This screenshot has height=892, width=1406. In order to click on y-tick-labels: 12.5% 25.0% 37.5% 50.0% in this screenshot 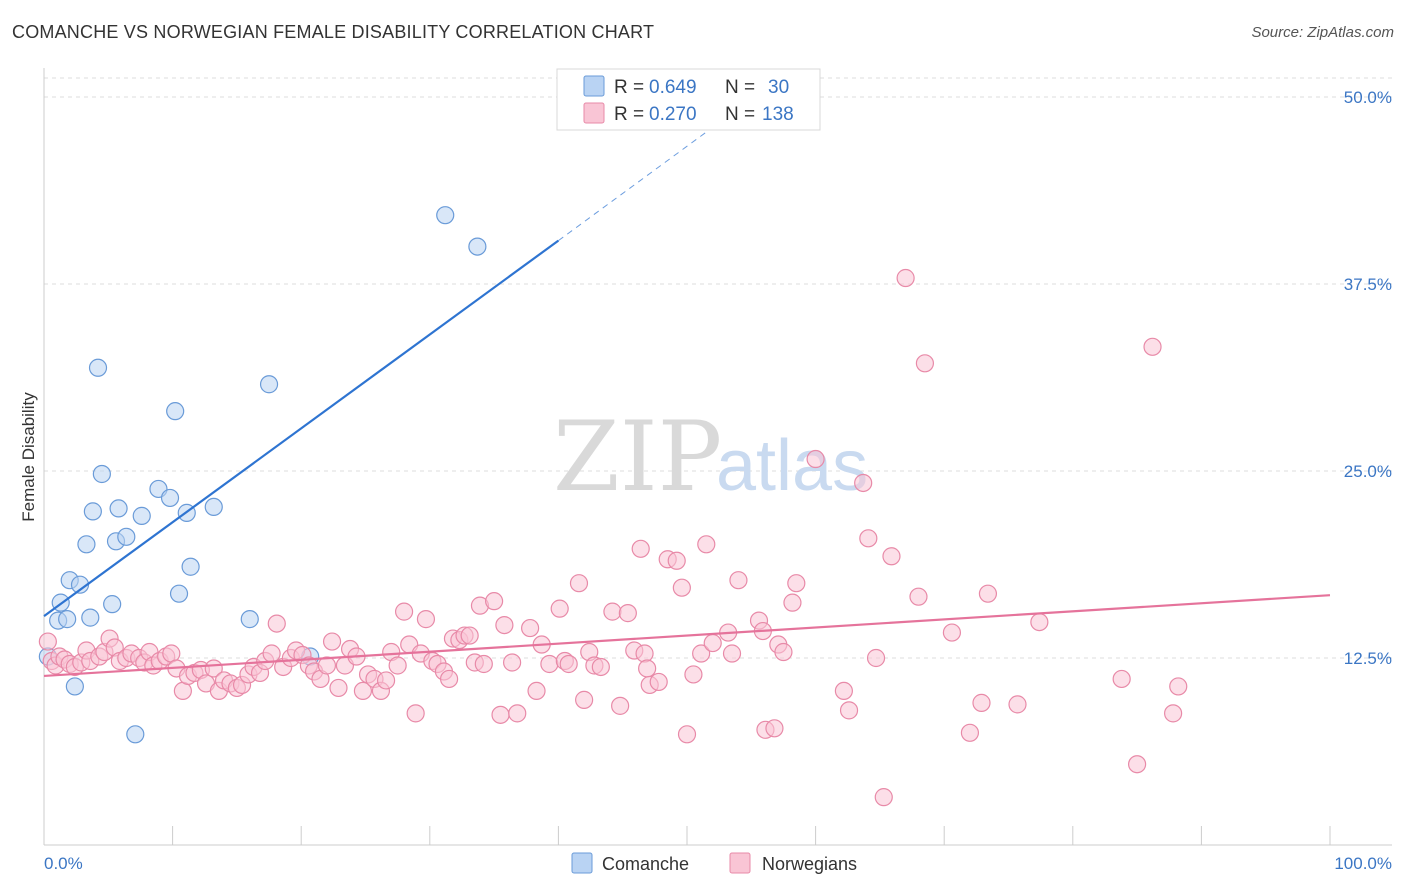, I will do `click(1368, 378)`.